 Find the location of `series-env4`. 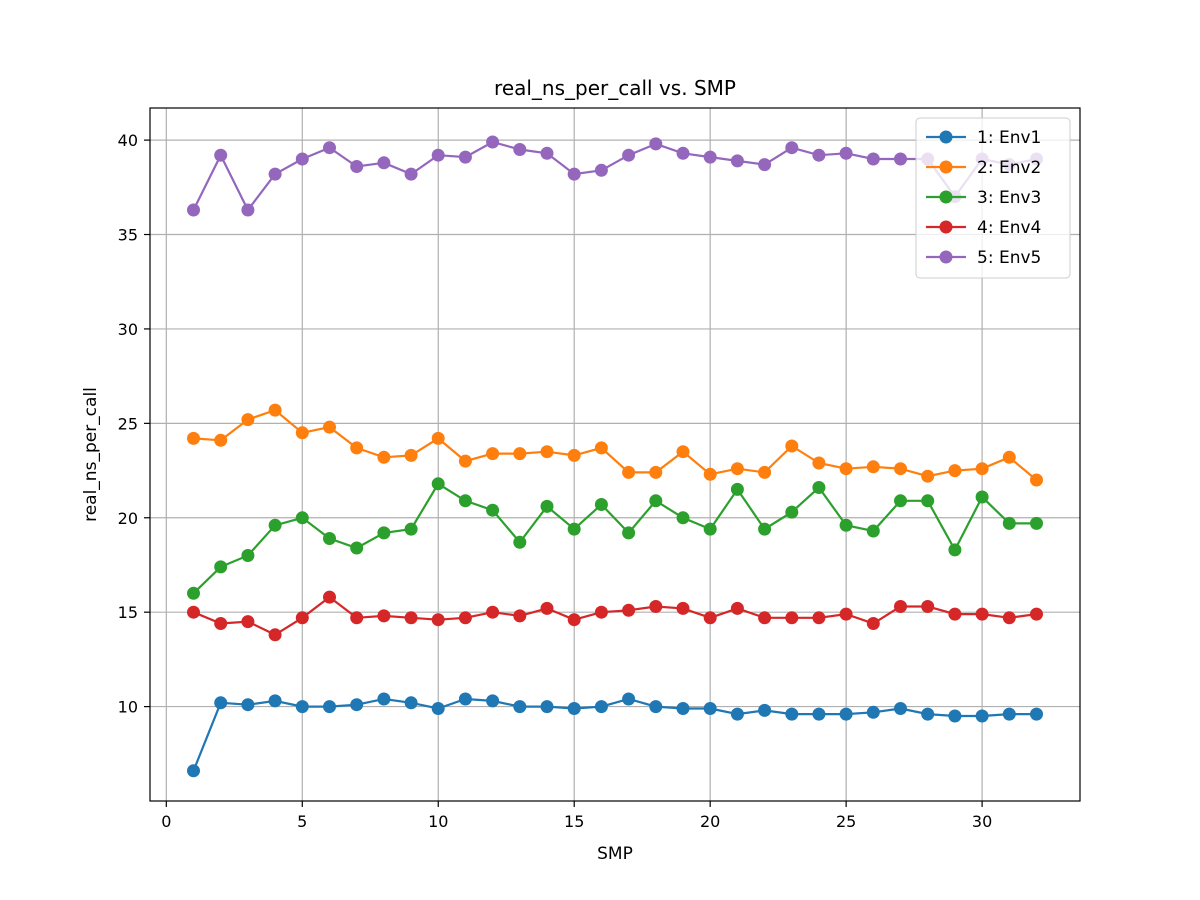

series-env4 is located at coordinates (615, 616).